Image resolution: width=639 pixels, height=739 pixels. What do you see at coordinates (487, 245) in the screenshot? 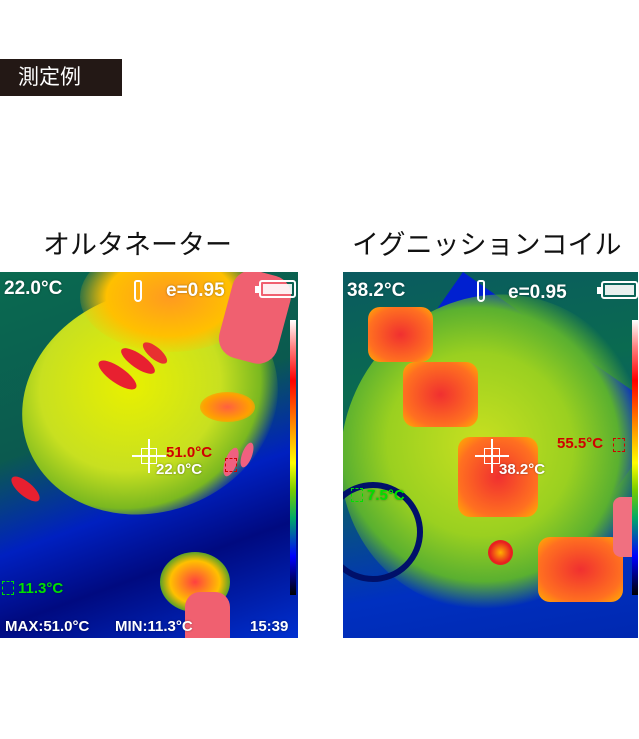
I see `caption-ignition-coil: イグニッションコイル` at bounding box center [487, 245].